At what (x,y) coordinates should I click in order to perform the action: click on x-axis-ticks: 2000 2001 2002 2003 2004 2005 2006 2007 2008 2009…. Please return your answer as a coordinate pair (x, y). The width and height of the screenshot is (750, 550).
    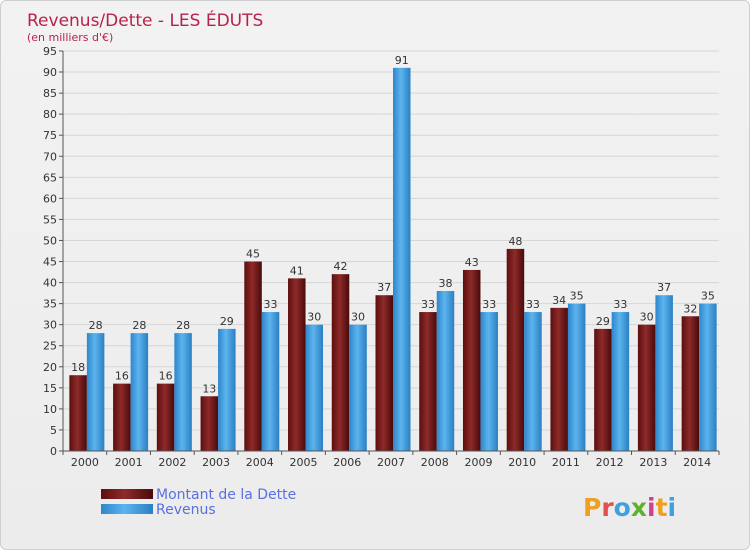
    Looking at the image, I should click on (391, 460).